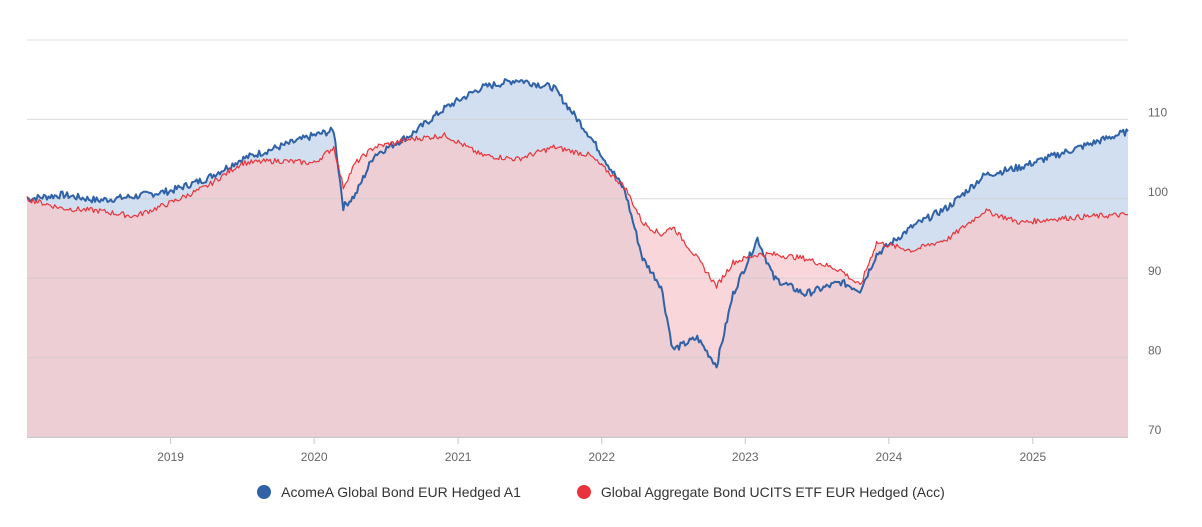  I want to click on legend-item-series-1: AcomeA Global Bond EUR Hedged A1, so click(389, 492).